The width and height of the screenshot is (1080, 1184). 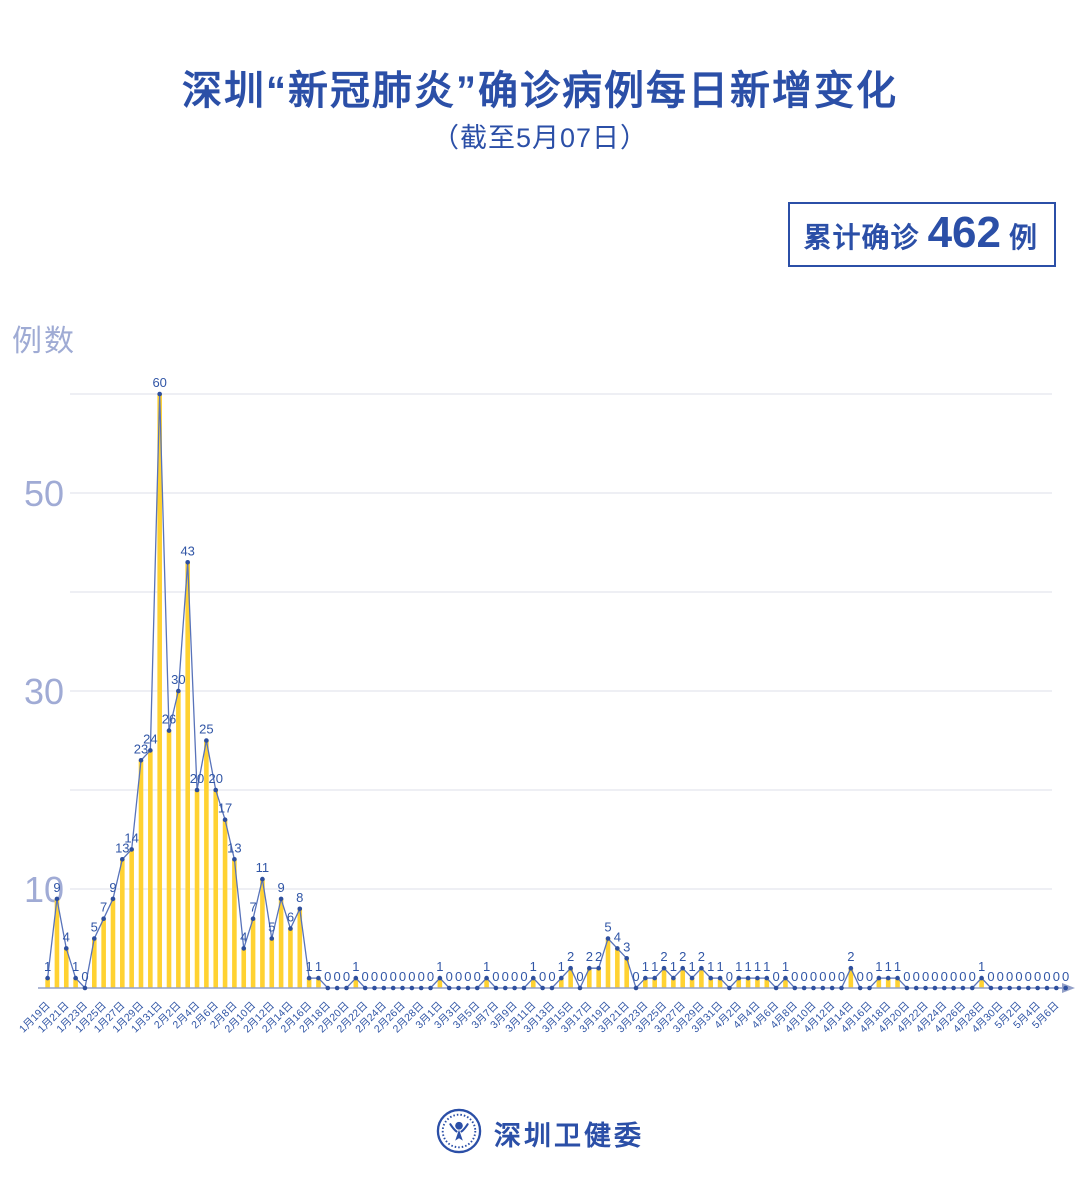 What do you see at coordinates (540, 138) in the screenshot?
I see `page-subtitle: （截至5月07日）` at bounding box center [540, 138].